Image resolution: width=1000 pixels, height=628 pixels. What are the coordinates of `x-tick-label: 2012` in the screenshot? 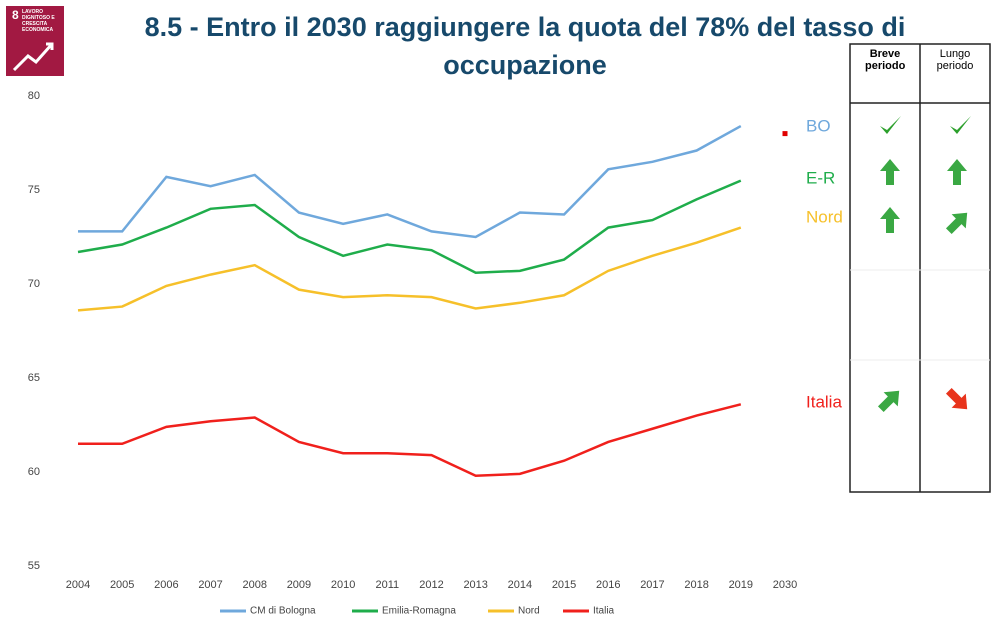 It's located at (431, 585).